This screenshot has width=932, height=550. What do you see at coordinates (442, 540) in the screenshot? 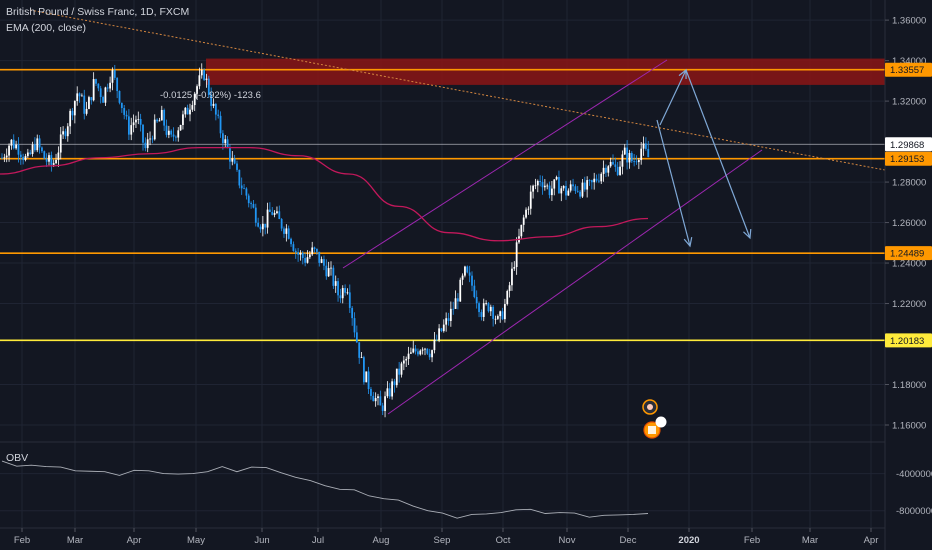
I see `time-tick-label: Sep` at bounding box center [442, 540].